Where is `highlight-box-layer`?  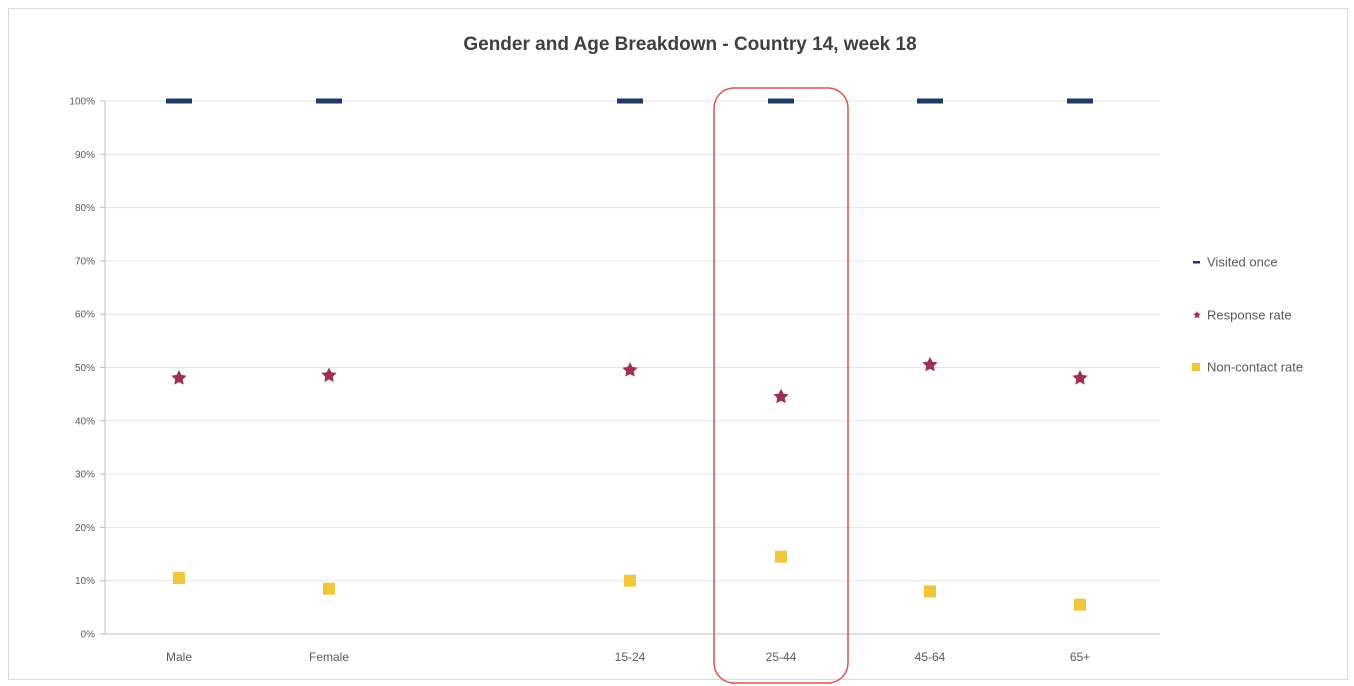 highlight-box-layer is located at coordinates (781, 385).